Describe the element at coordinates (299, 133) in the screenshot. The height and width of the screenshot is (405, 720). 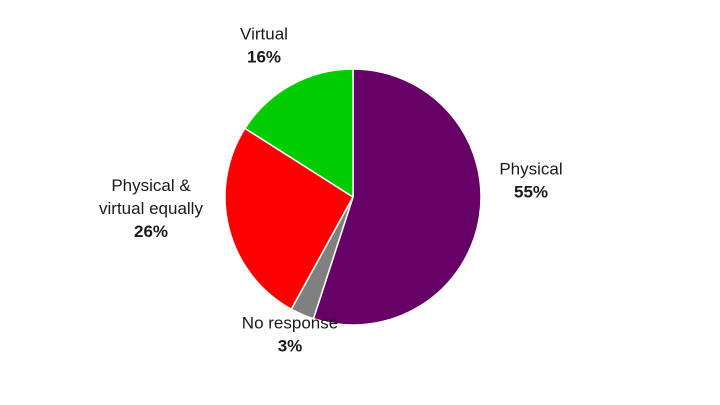
I see `pie-slice-virtual` at that location.